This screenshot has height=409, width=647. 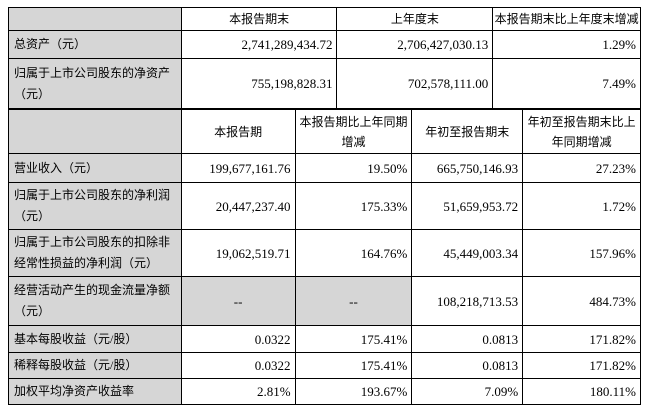 What do you see at coordinates (238, 391) in the screenshot?
I see `value-cell: 2.81%` at bounding box center [238, 391].